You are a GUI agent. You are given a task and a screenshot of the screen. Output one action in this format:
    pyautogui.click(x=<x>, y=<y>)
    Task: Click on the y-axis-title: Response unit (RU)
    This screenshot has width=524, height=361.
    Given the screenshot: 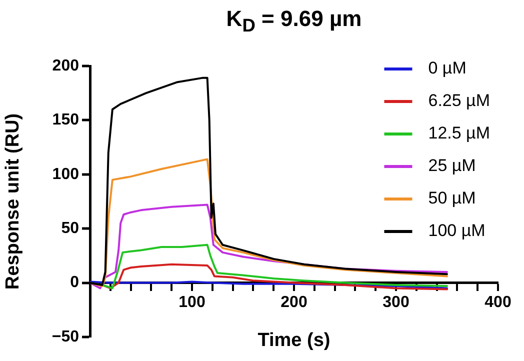 What is the action you would take?
    pyautogui.click(x=13, y=201)
    